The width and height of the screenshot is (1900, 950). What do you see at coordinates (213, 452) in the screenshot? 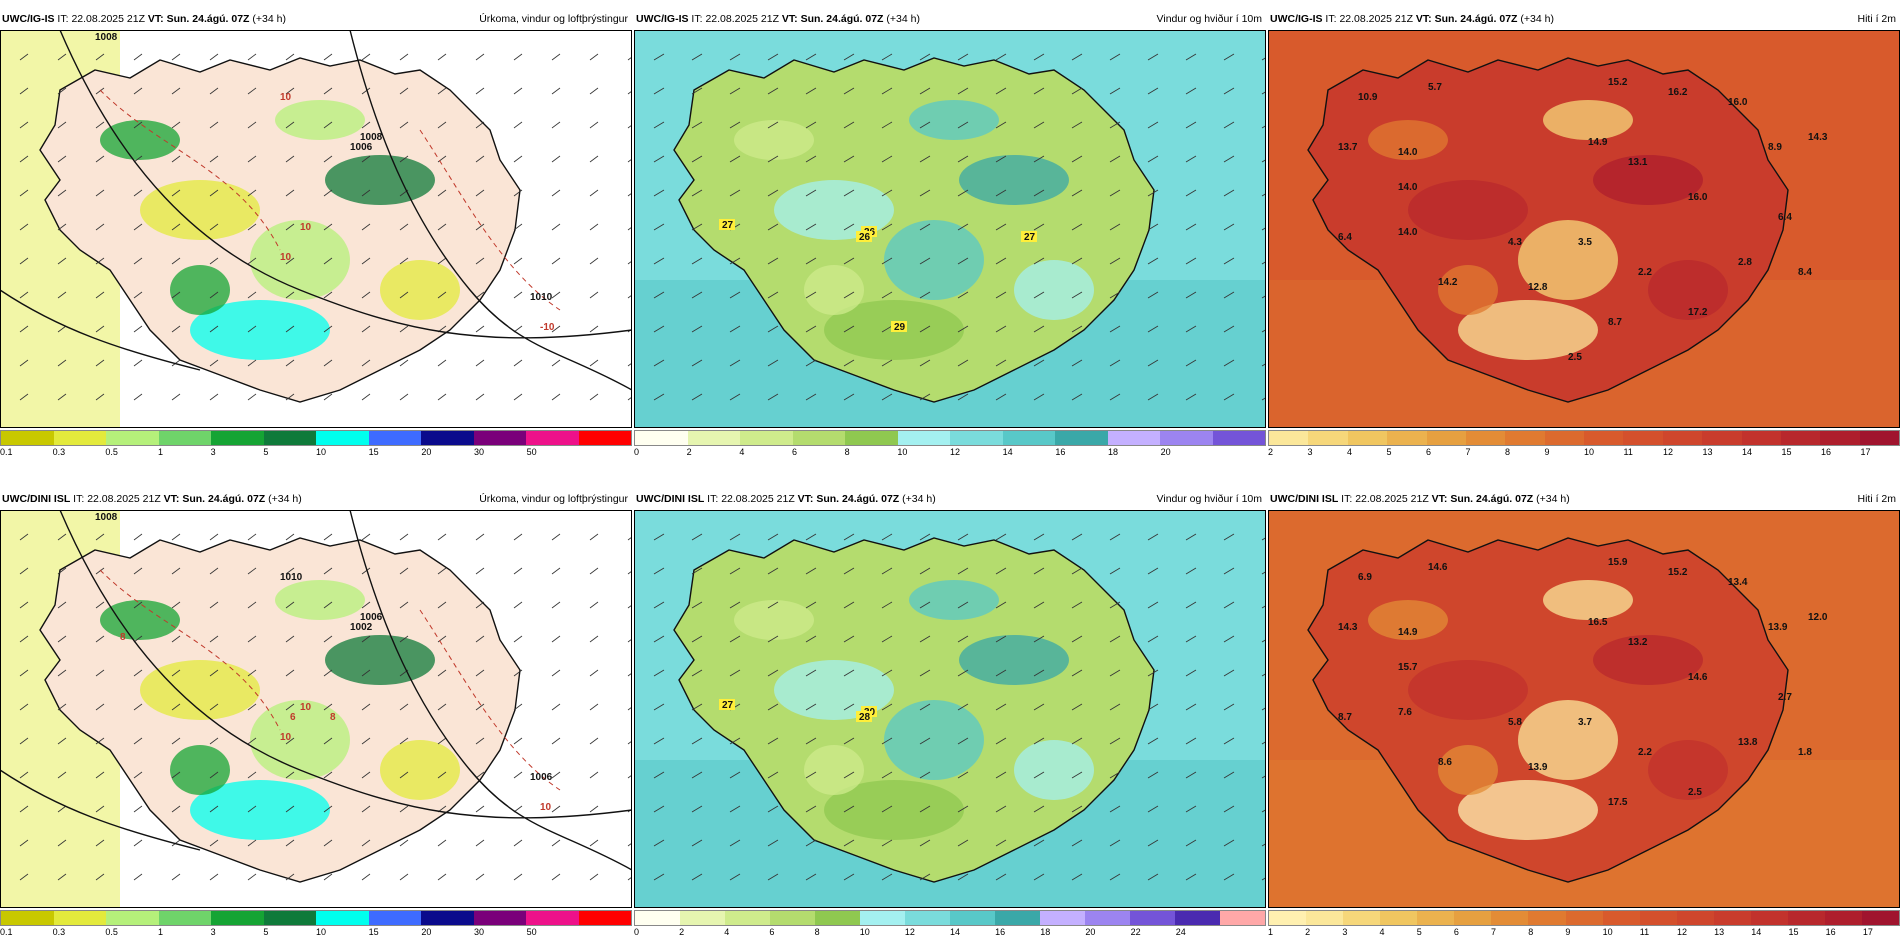
I see `colorbar-tick: 3` at bounding box center [213, 452].